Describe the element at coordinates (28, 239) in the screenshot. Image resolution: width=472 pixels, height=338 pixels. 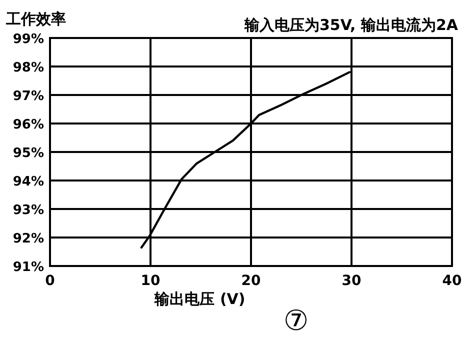
I see `y-tick-label: 92%` at that location.